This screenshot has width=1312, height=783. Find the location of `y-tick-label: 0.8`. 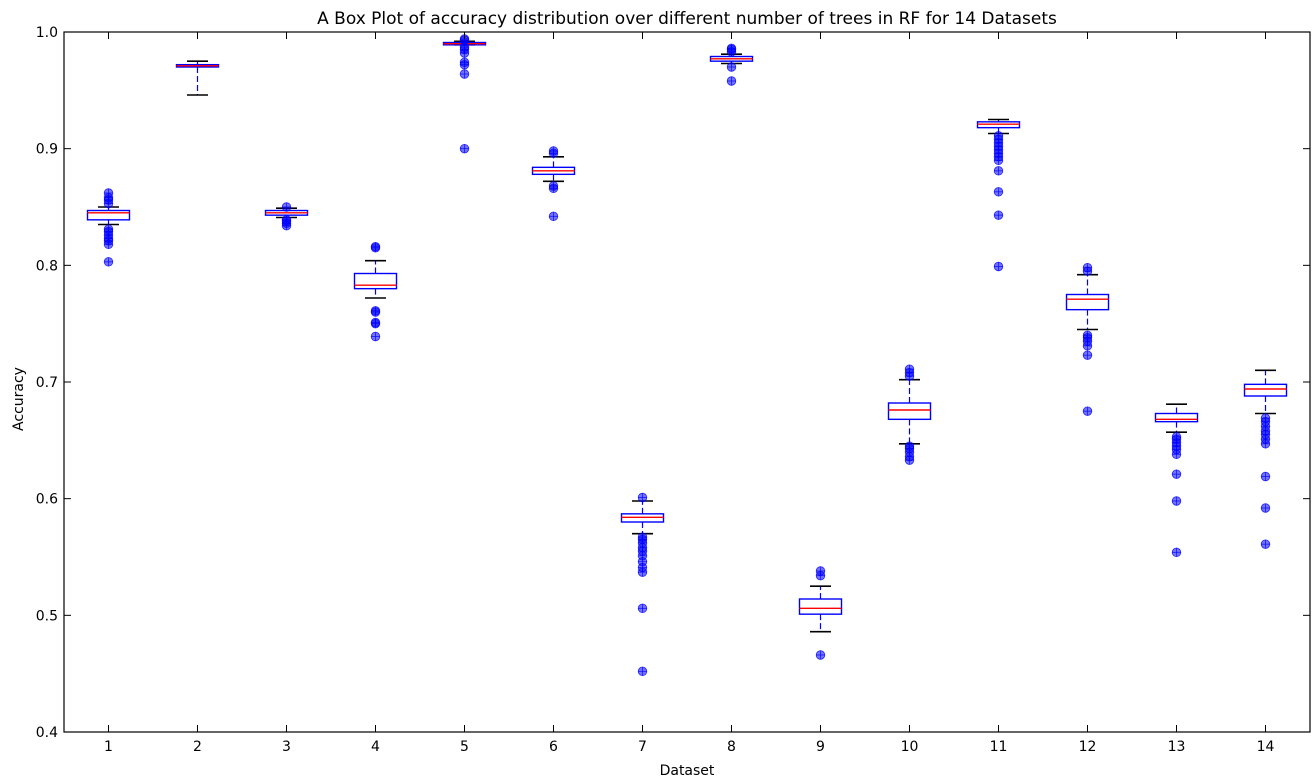

y-tick-label: 0.8 is located at coordinates (47, 266).